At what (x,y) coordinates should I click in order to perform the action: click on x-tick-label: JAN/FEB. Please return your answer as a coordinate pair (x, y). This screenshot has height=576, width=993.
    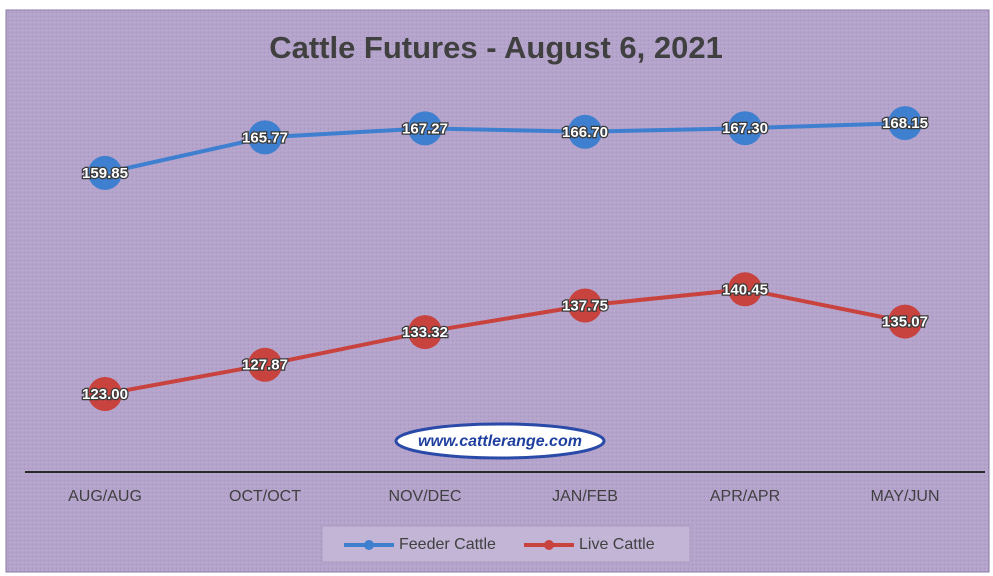
    Looking at the image, I should click on (585, 496).